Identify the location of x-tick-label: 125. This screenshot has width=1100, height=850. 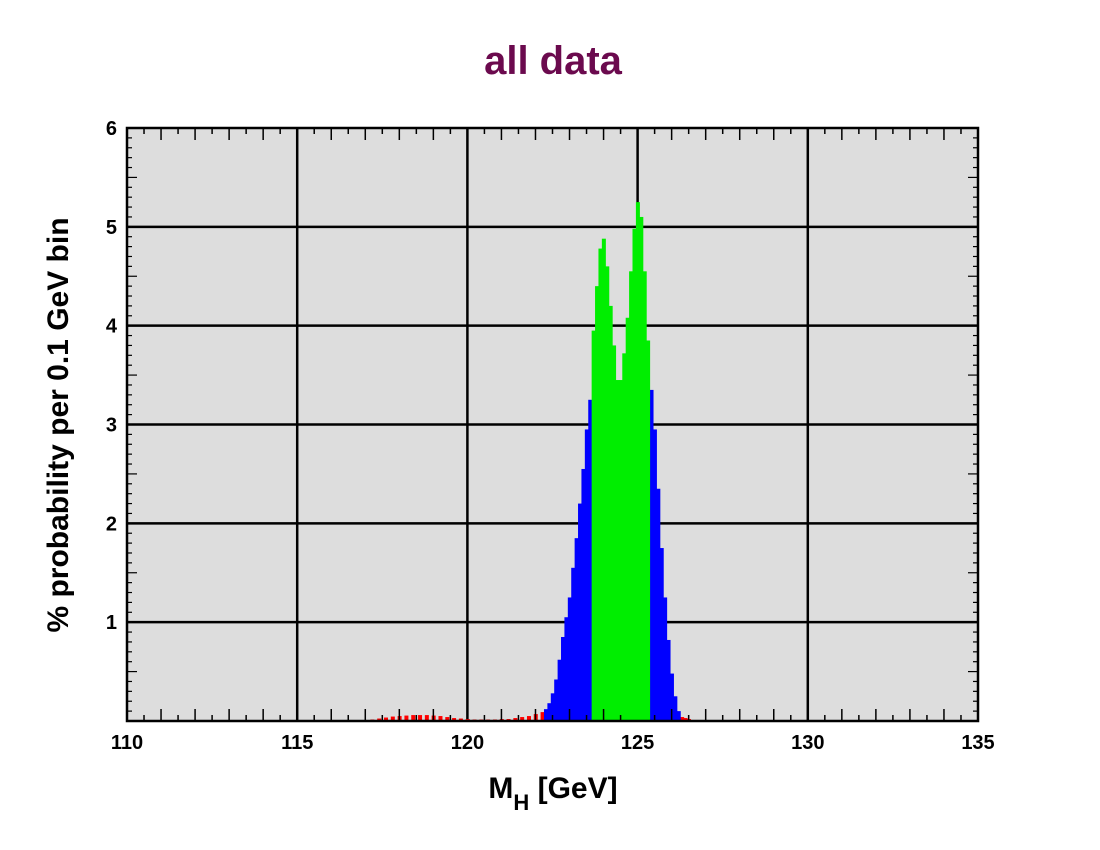
(637, 743).